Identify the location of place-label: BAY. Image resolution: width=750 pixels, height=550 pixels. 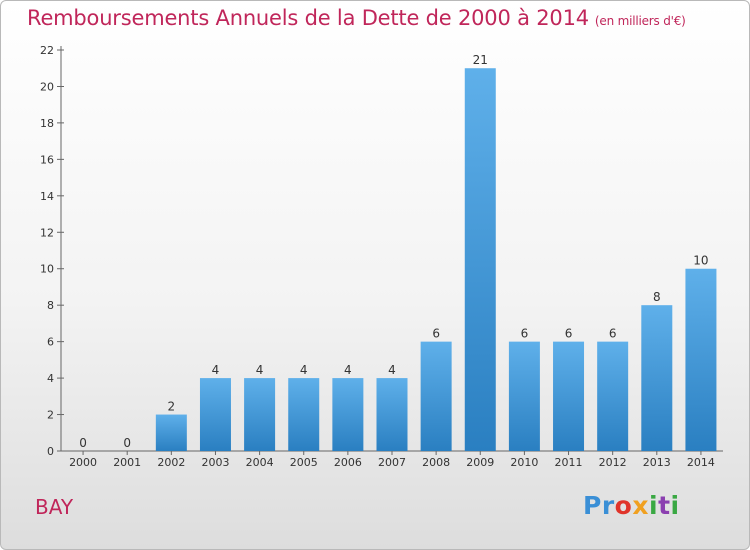
(54, 507).